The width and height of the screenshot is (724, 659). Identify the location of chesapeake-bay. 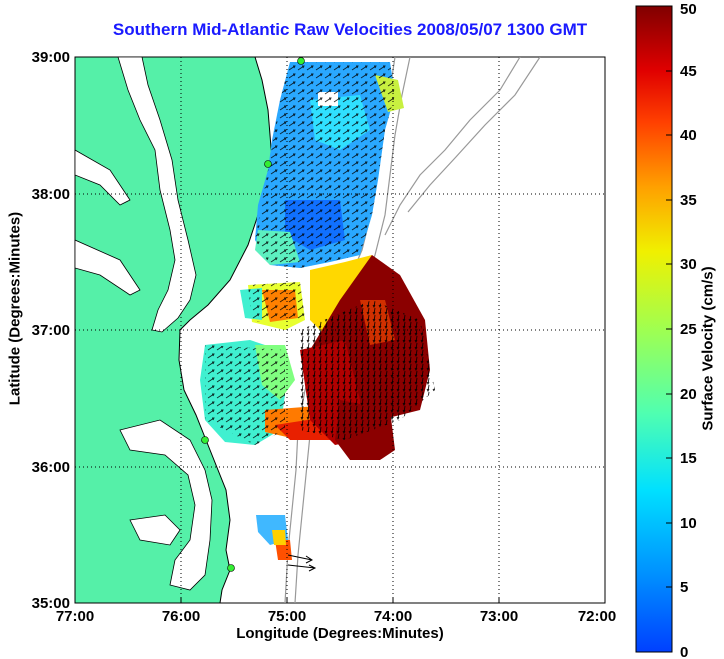
(157, 195).